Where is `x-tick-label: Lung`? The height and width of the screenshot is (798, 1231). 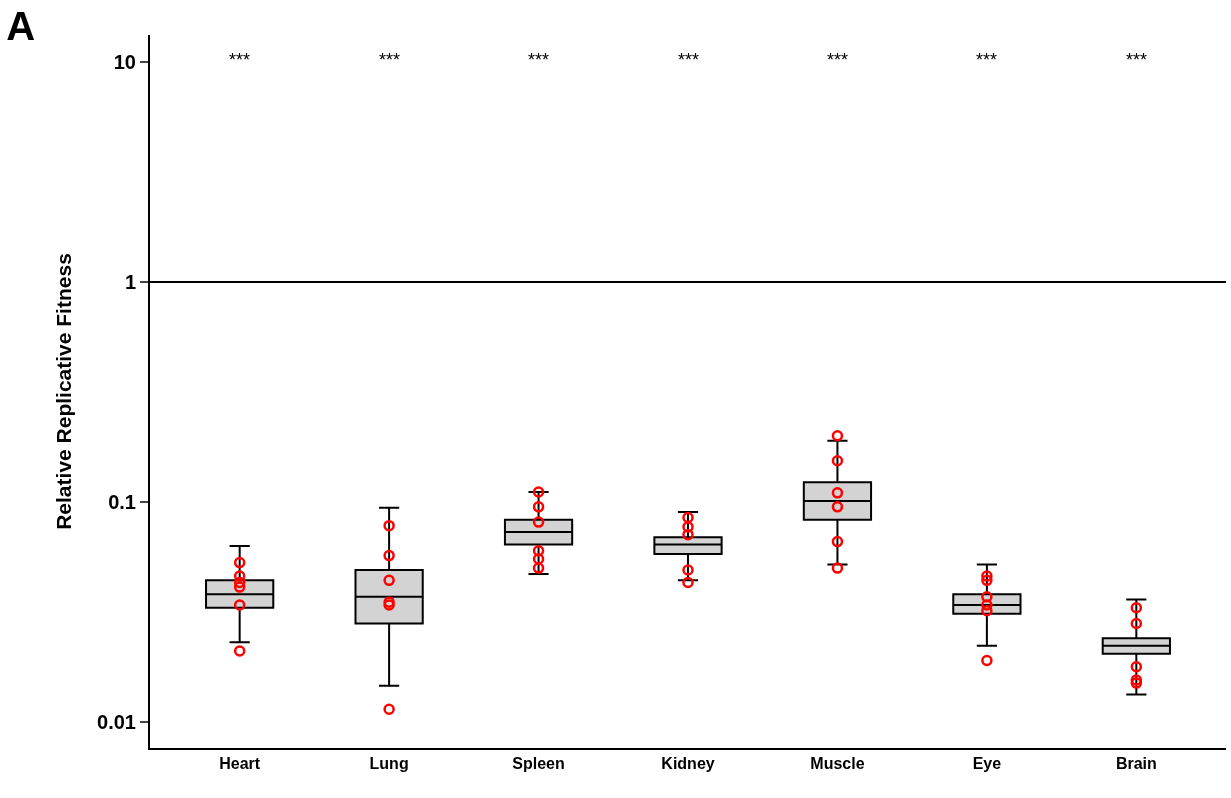
x-tick-label: Lung is located at coordinates (389, 764).